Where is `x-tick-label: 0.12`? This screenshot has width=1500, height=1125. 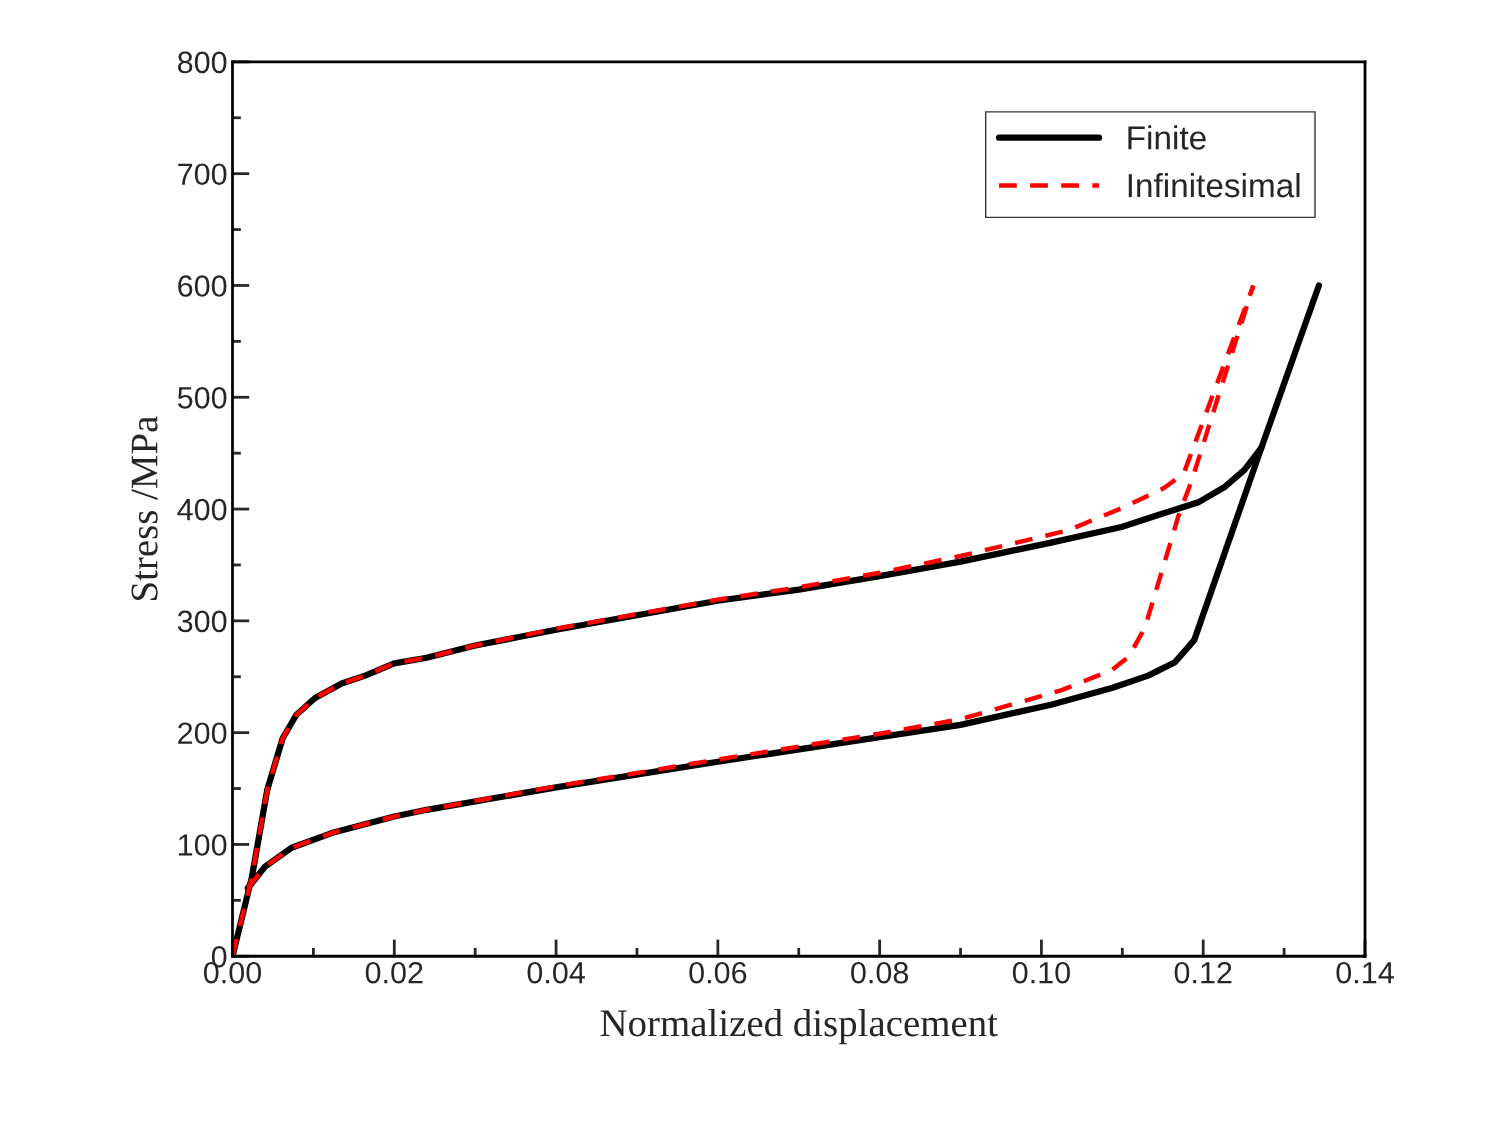
x-tick-label: 0.12 is located at coordinates (1203, 972).